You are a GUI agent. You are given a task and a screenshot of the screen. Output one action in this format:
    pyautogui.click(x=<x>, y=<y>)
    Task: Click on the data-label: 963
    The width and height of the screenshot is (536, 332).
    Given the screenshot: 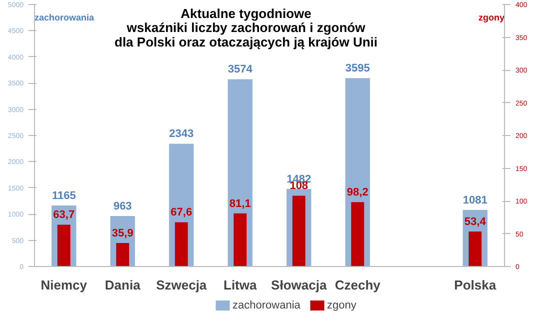 What is the action you would take?
    pyautogui.click(x=122, y=206)
    